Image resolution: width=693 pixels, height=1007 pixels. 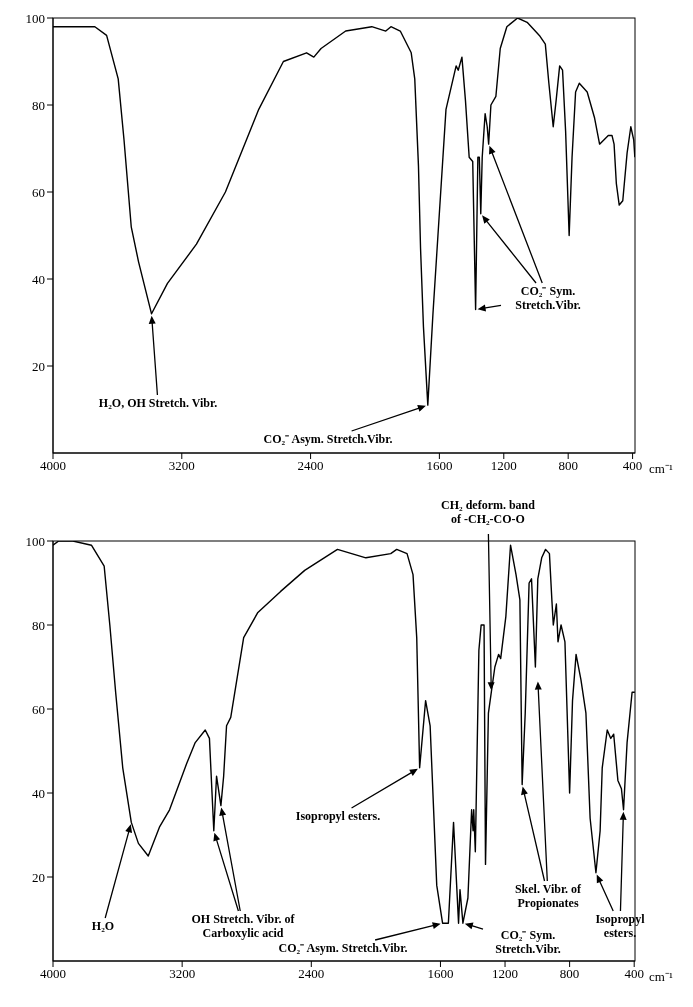 What do you see at coordinates (103, 926) in the screenshot?
I see `annotation: H₂O` at bounding box center [103, 926].